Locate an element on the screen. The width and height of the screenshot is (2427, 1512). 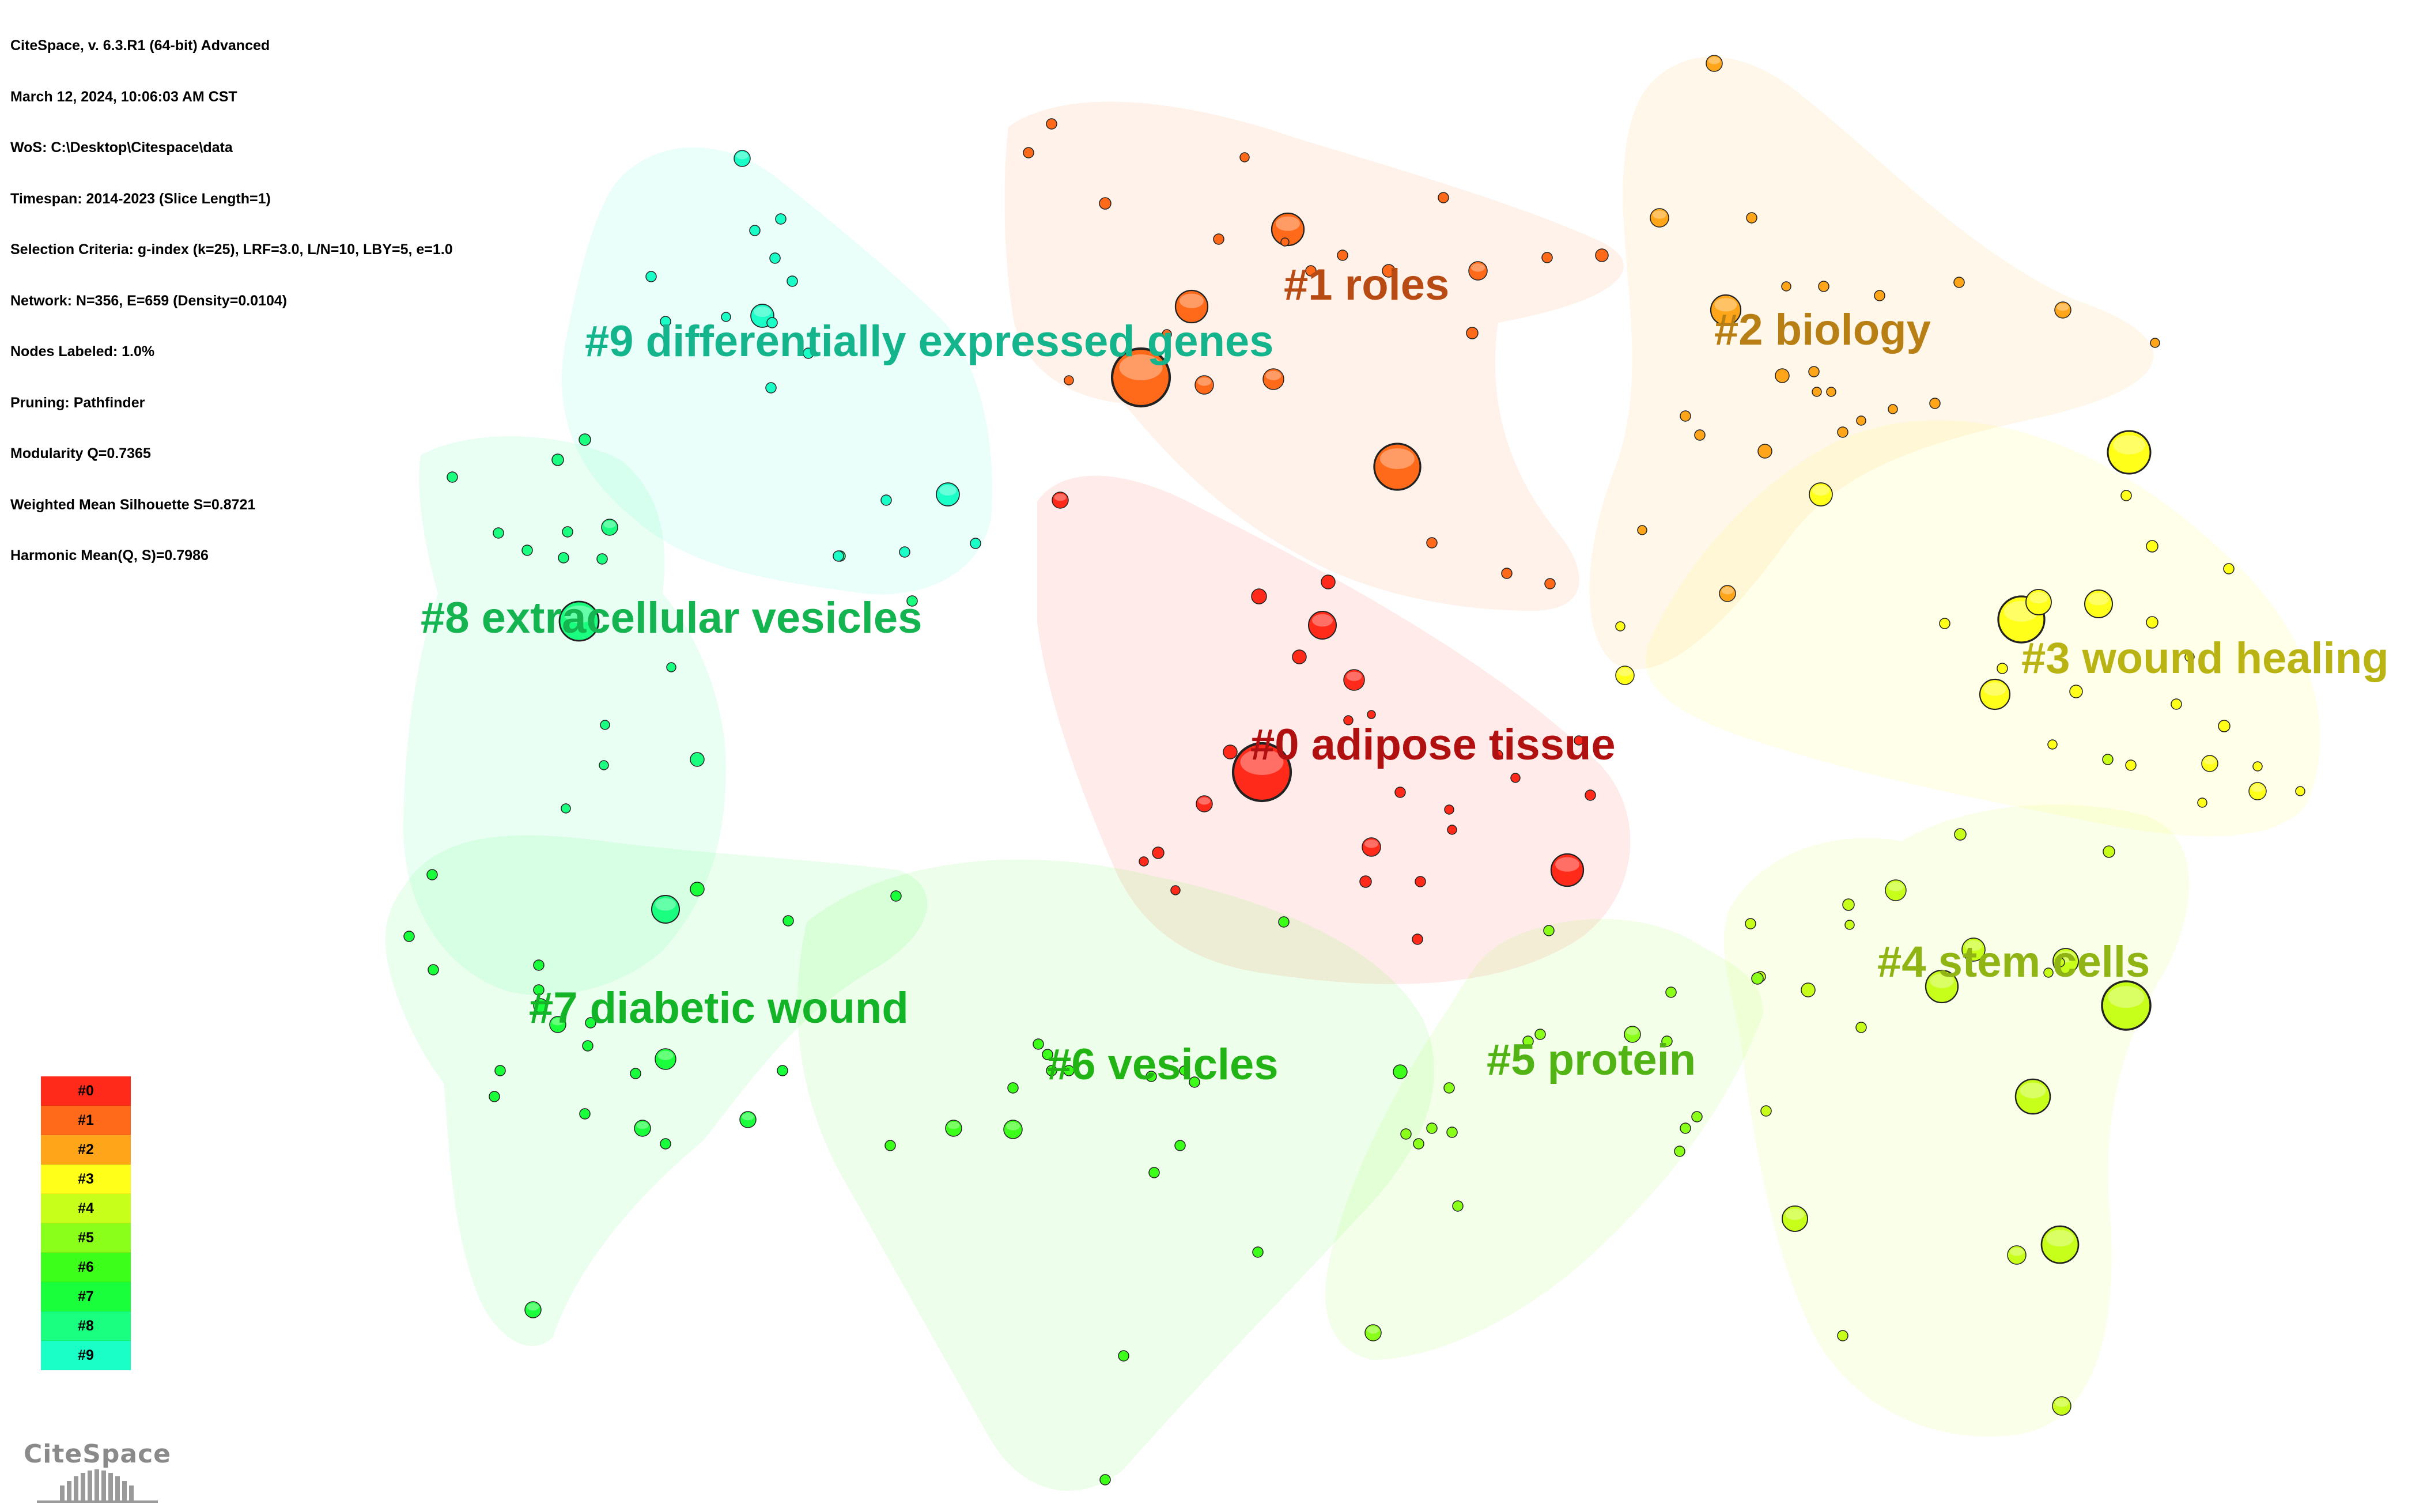
legend-item-6: #6 is located at coordinates (86, 1267).